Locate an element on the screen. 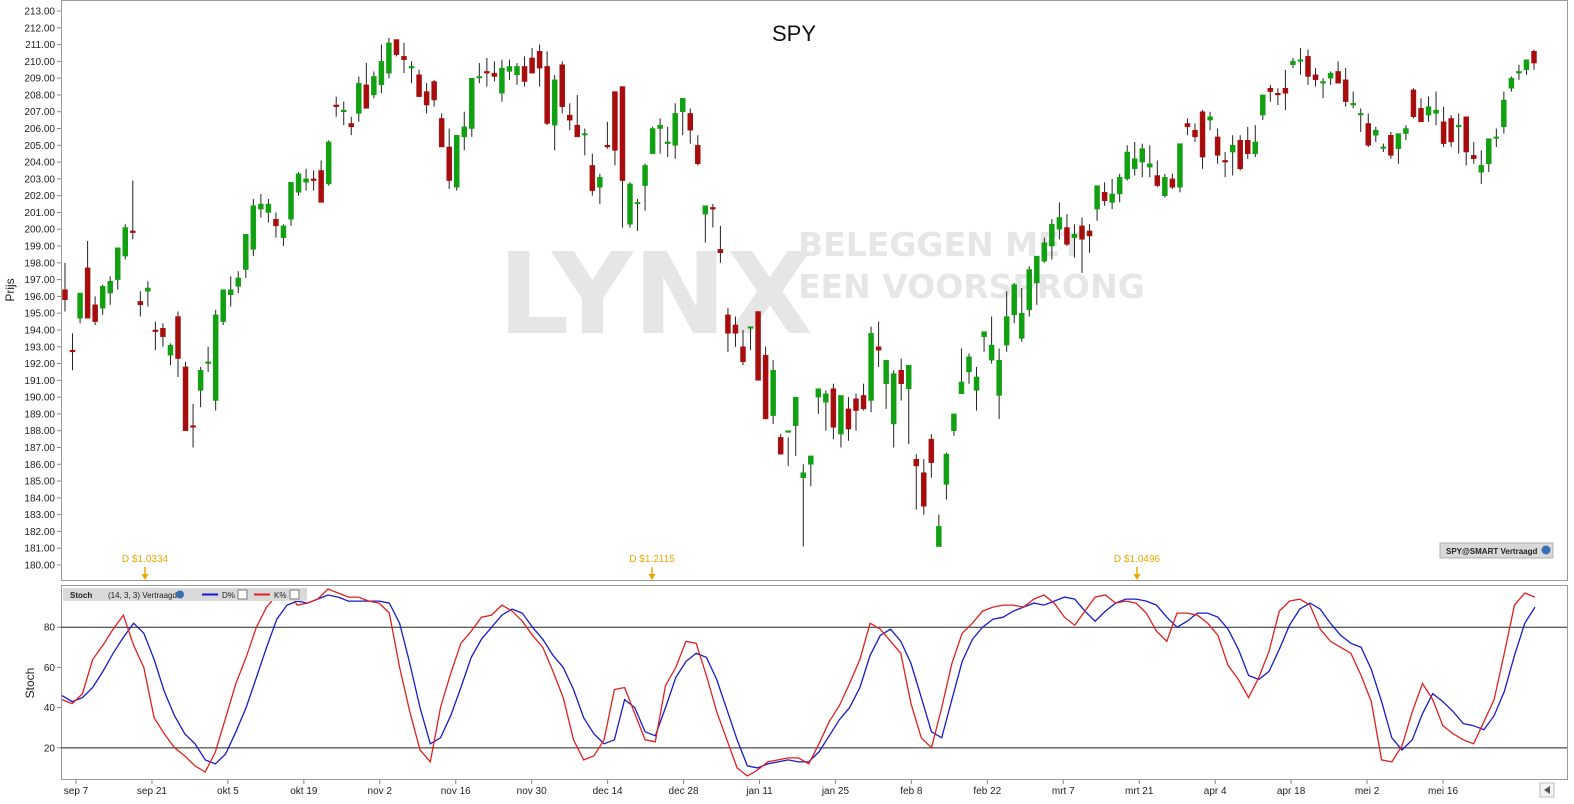 The width and height of the screenshot is (1574, 804). k-visibility-checkbox is located at coordinates (294, 594).